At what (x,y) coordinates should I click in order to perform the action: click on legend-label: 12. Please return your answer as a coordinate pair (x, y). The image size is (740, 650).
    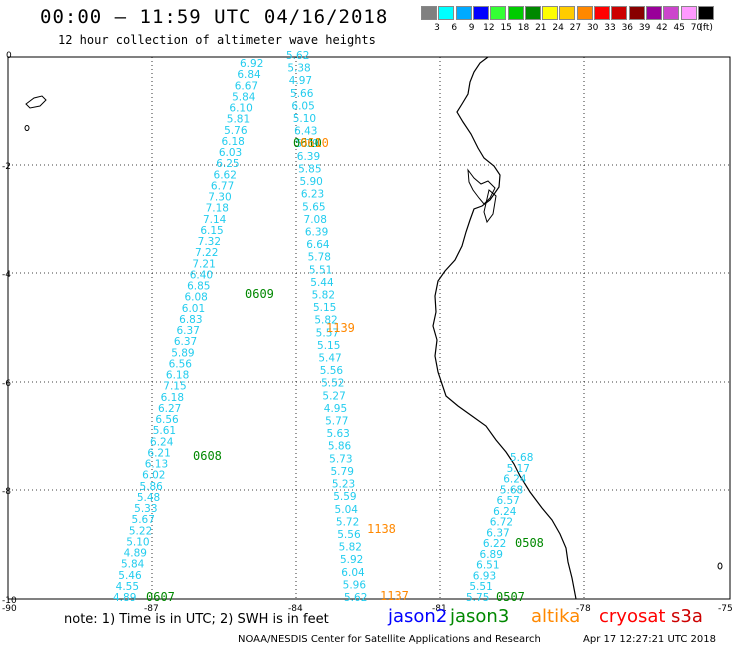
    Looking at the image, I should click on (489, 28).